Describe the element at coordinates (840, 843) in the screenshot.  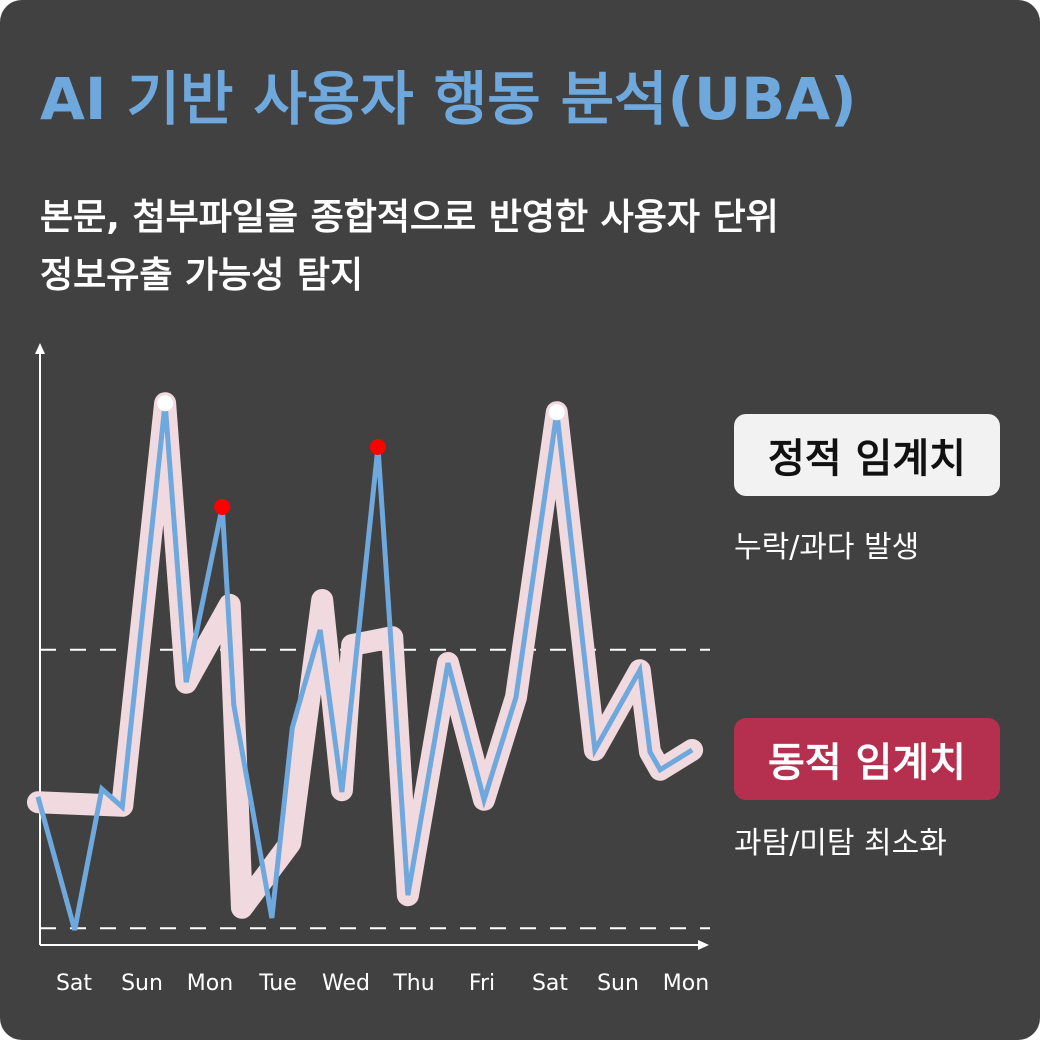
I see `dynamic-threshold-note: 과탐/미탐 최소화` at that location.